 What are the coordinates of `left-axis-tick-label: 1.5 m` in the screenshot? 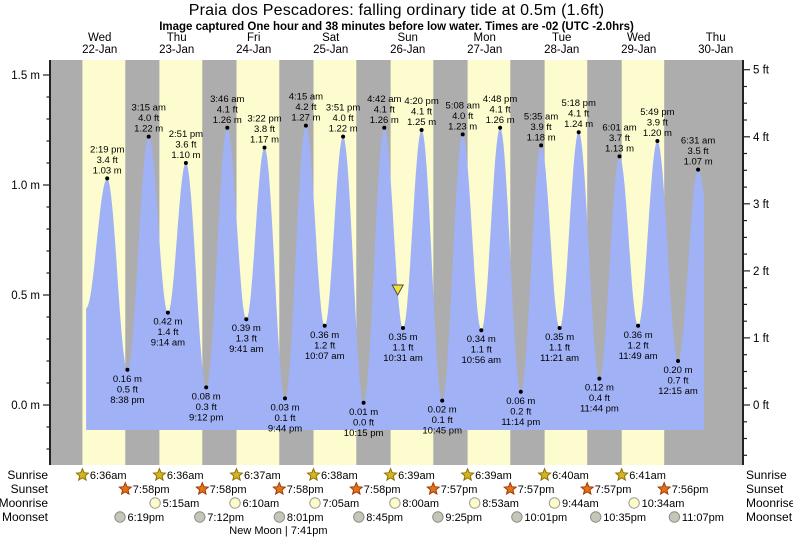 It's located at (25, 76).